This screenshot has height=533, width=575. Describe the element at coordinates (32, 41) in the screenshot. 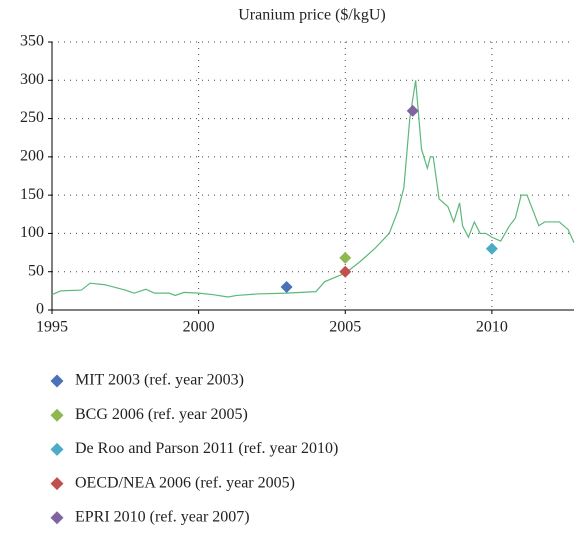

I see `y-tick-label: 350` at that location.